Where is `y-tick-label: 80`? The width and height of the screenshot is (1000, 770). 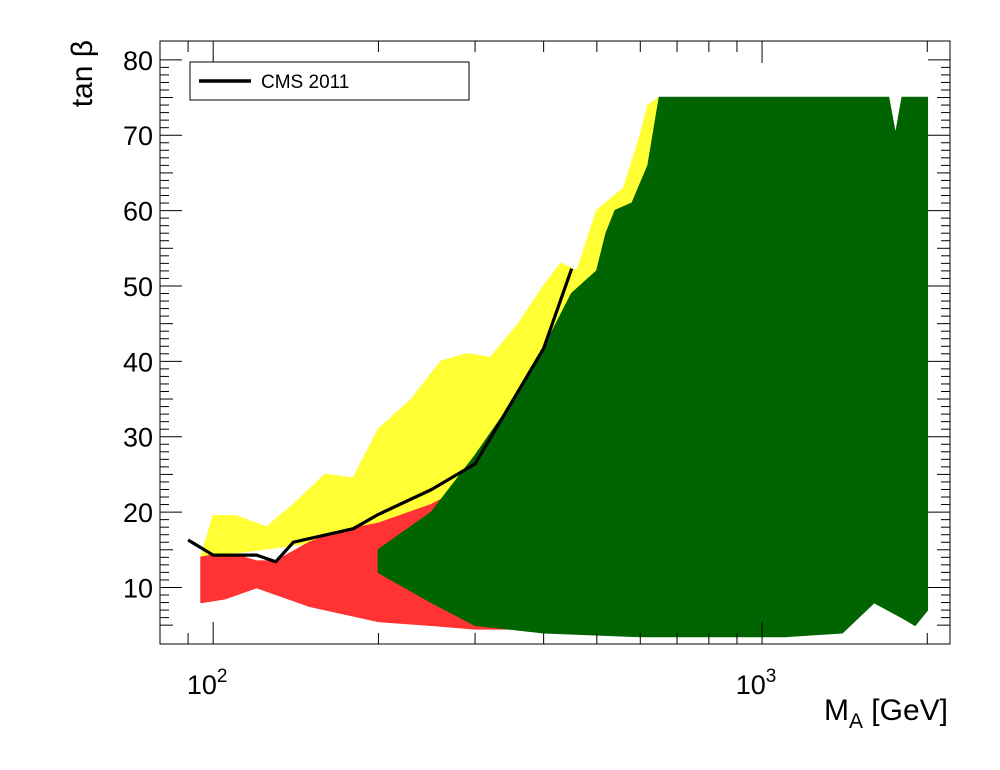 y-tick-label: 80 is located at coordinates (138, 61).